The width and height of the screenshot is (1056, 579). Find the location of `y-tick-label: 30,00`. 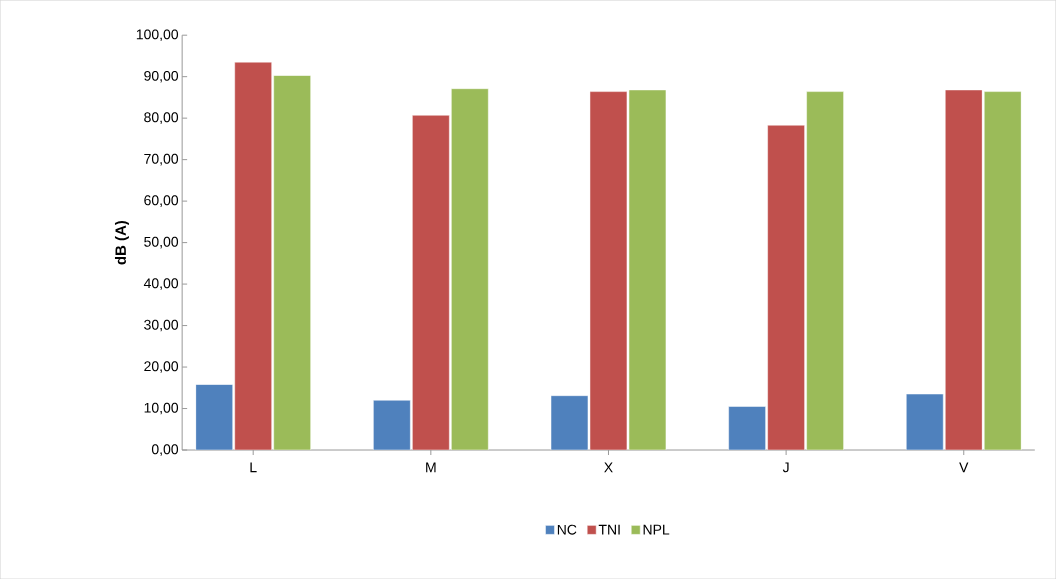

y-tick-label: 30,00 is located at coordinates (161, 325).